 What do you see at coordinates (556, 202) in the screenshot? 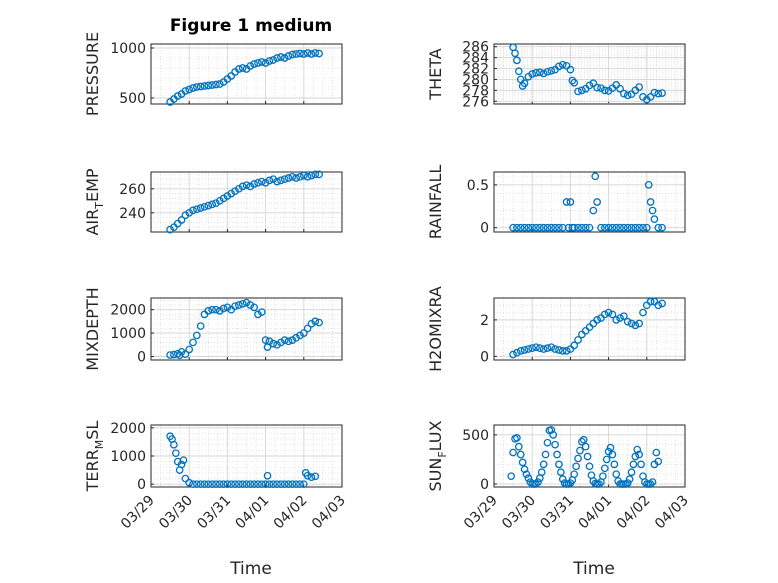
I see `subplot-rainfall: 0 0.5 RAINFALL` at bounding box center [556, 202].